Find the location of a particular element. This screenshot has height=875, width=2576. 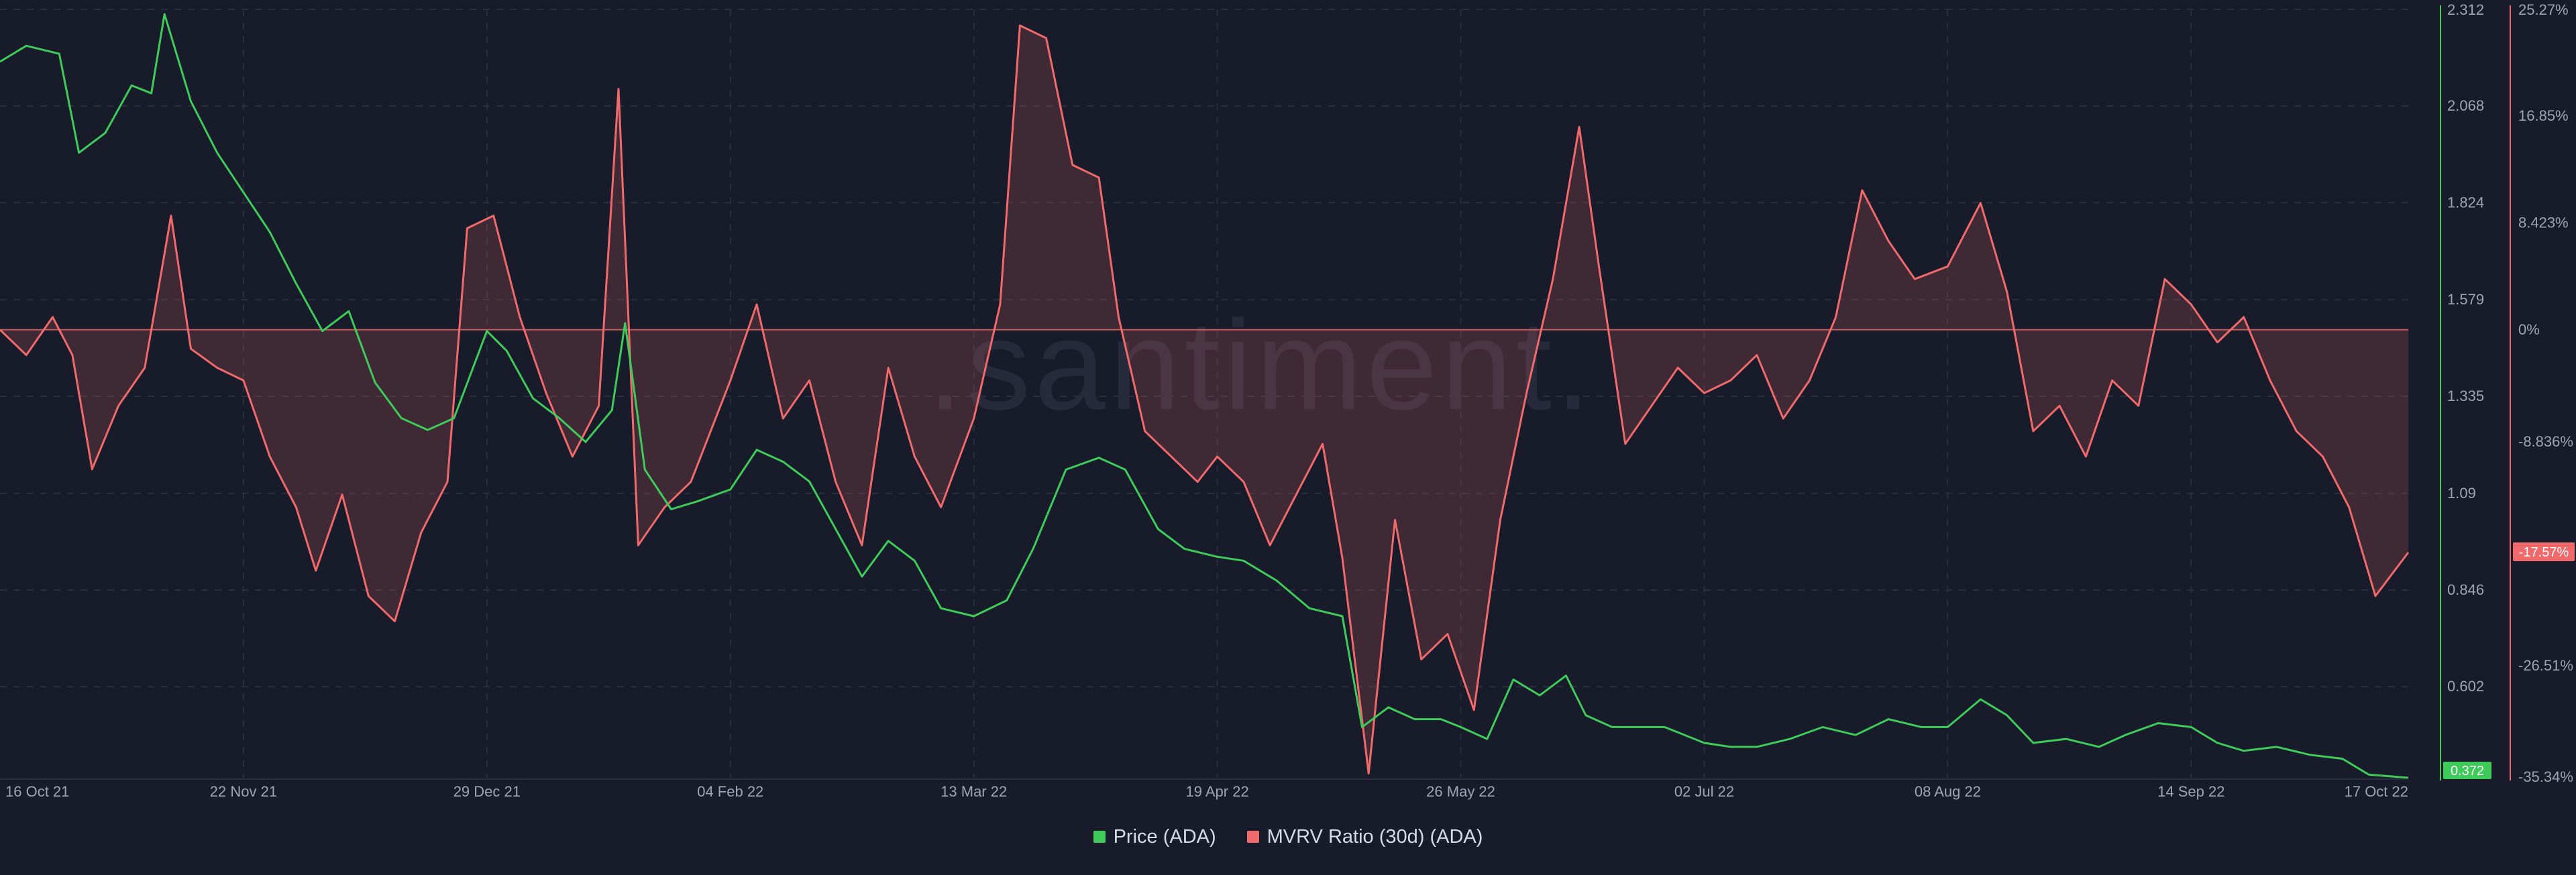

x-axis-tick-label: 26 May 22 is located at coordinates (1460, 791).